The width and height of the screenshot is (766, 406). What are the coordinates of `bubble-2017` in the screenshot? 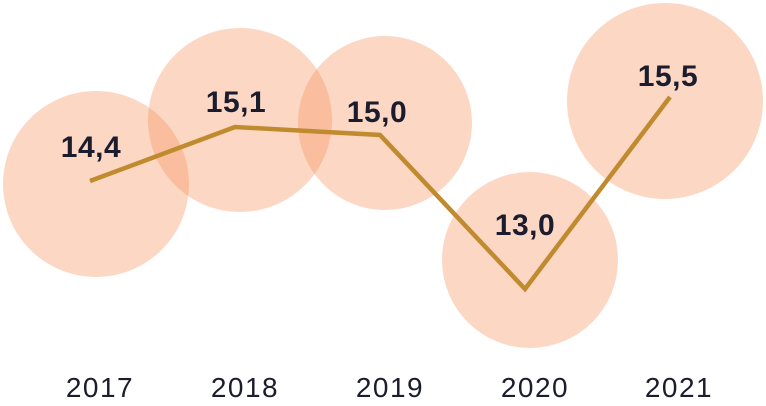 It's located at (96, 184).